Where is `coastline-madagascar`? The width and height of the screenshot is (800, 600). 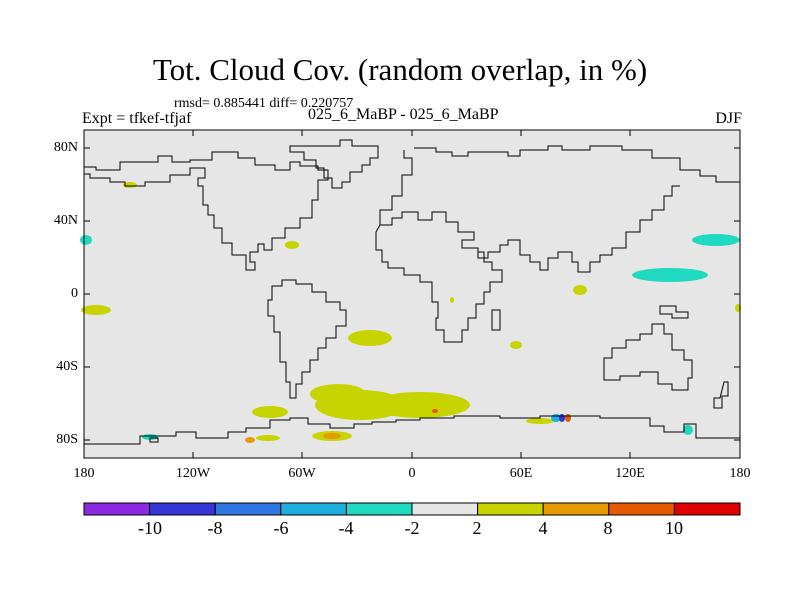
coastline-madagascar is located at coordinates (496, 320).